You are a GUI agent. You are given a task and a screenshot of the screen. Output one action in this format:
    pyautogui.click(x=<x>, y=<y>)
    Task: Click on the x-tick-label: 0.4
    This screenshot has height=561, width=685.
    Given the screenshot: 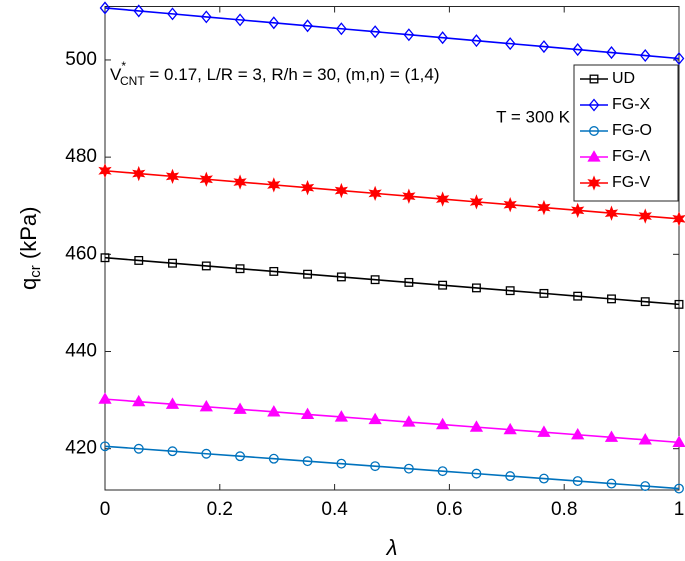 What is the action you would take?
    pyautogui.click(x=334, y=509)
    